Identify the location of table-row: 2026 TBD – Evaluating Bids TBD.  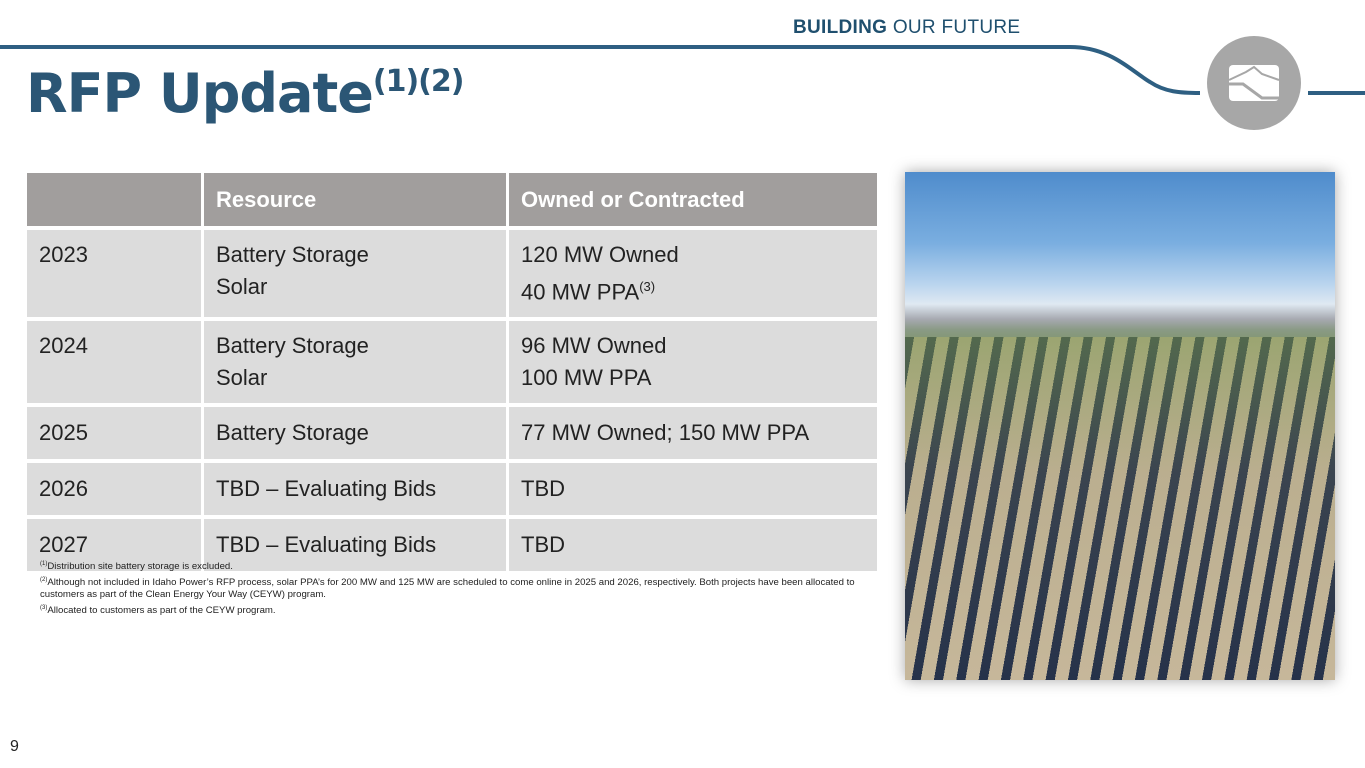
(452, 489).